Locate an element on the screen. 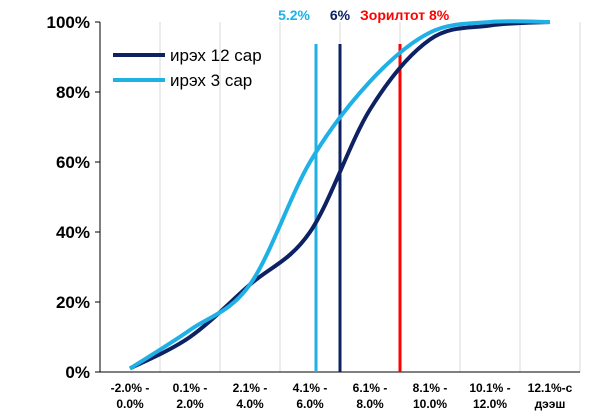 This screenshot has width=602, height=419. reference-label: Зорилтот 8% is located at coordinates (405, 15).